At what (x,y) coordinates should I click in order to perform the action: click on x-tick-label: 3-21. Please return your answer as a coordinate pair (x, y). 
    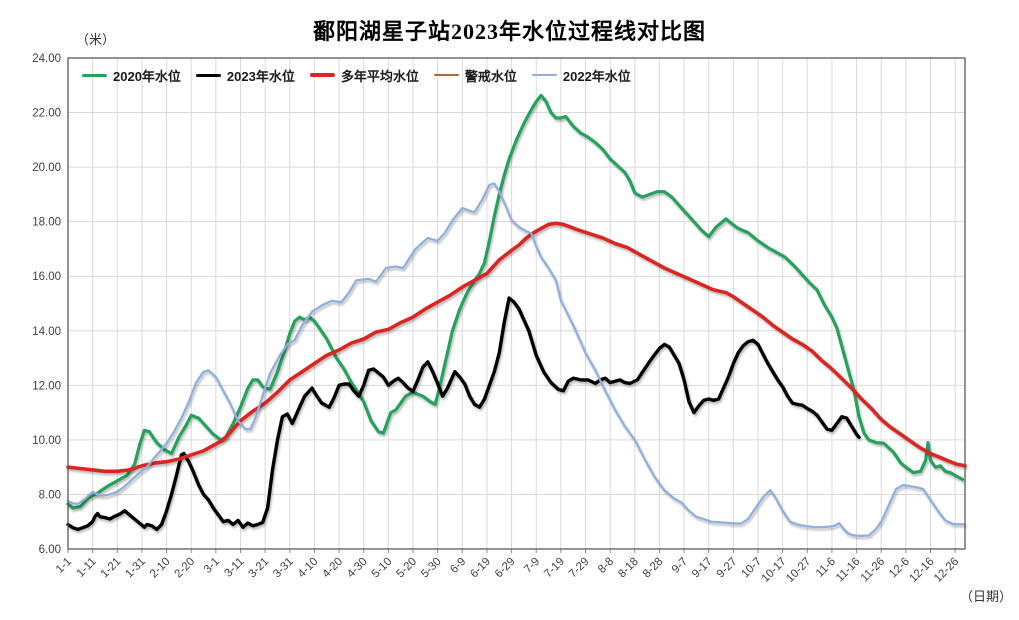
    Looking at the image, I should click on (258, 568).